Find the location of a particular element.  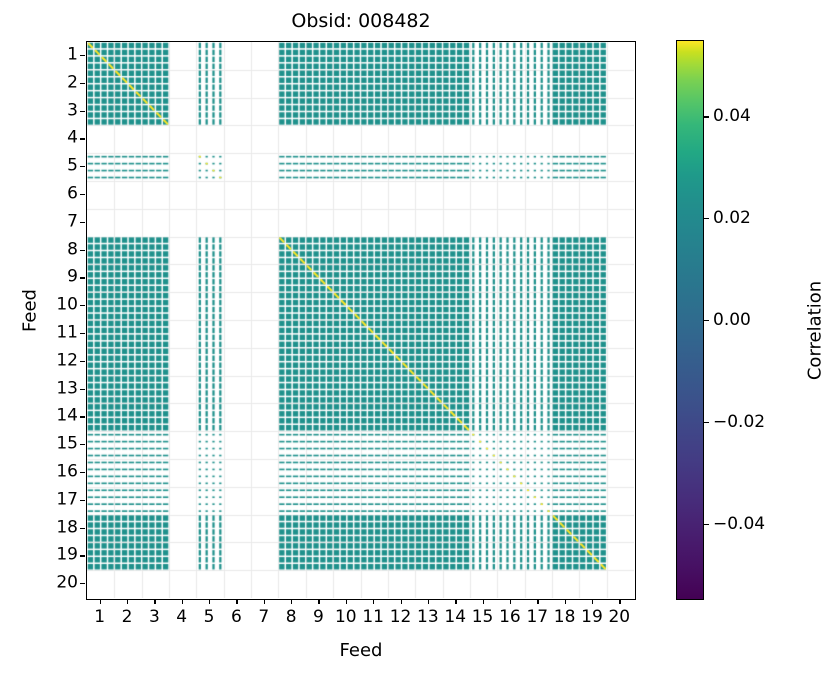

y-tick-label: 5 is located at coordinates (72, 165).